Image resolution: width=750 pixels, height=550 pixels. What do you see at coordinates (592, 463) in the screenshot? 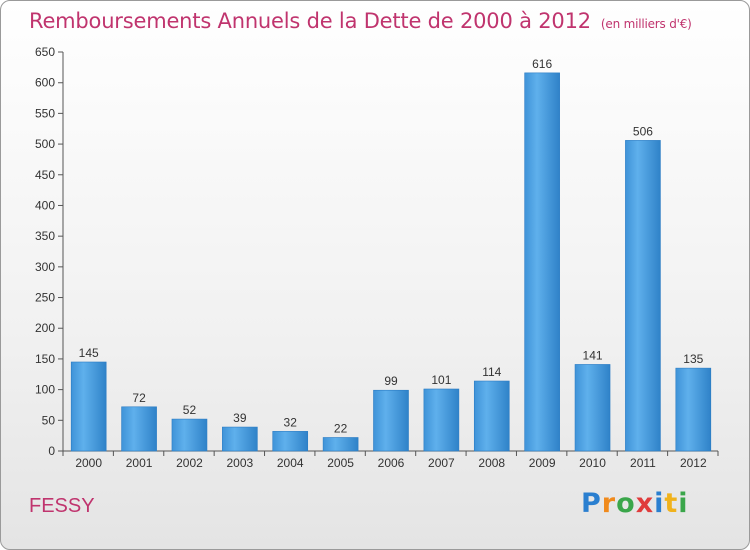
I see `x-tick-label: 2010` at bounding box center [592, 463].